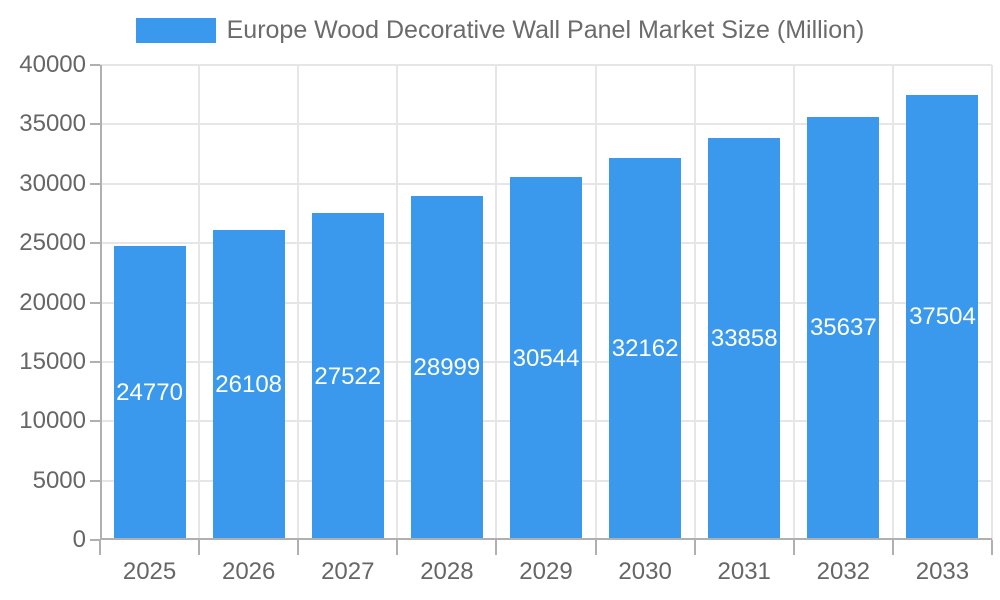  I want to click on x-axis-tick-label: 2033, so click(942, 571).